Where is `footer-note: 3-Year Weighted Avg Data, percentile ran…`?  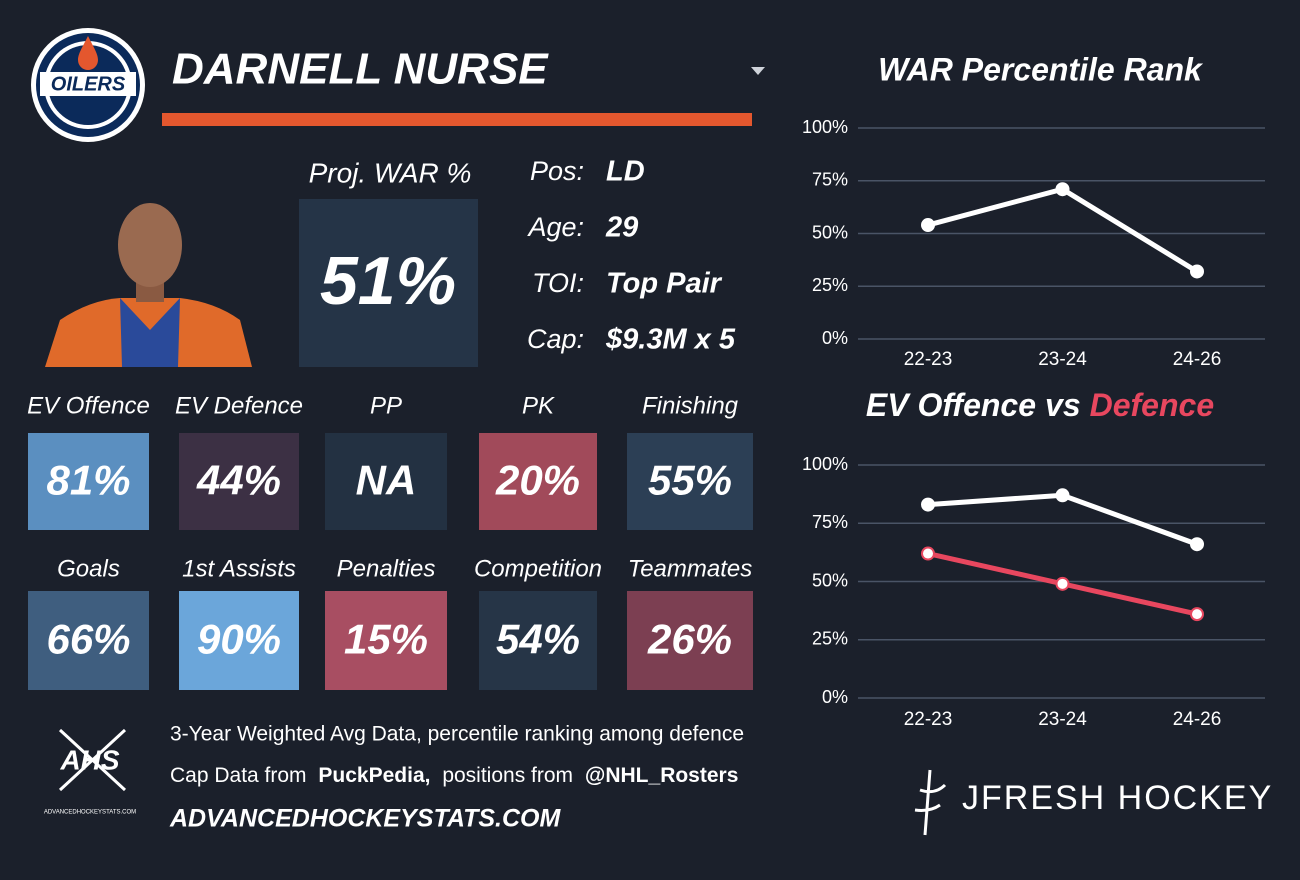
footer-note: 3-Year Weighted Avg Data, percentile ran… is located at coordinates (457, 734).